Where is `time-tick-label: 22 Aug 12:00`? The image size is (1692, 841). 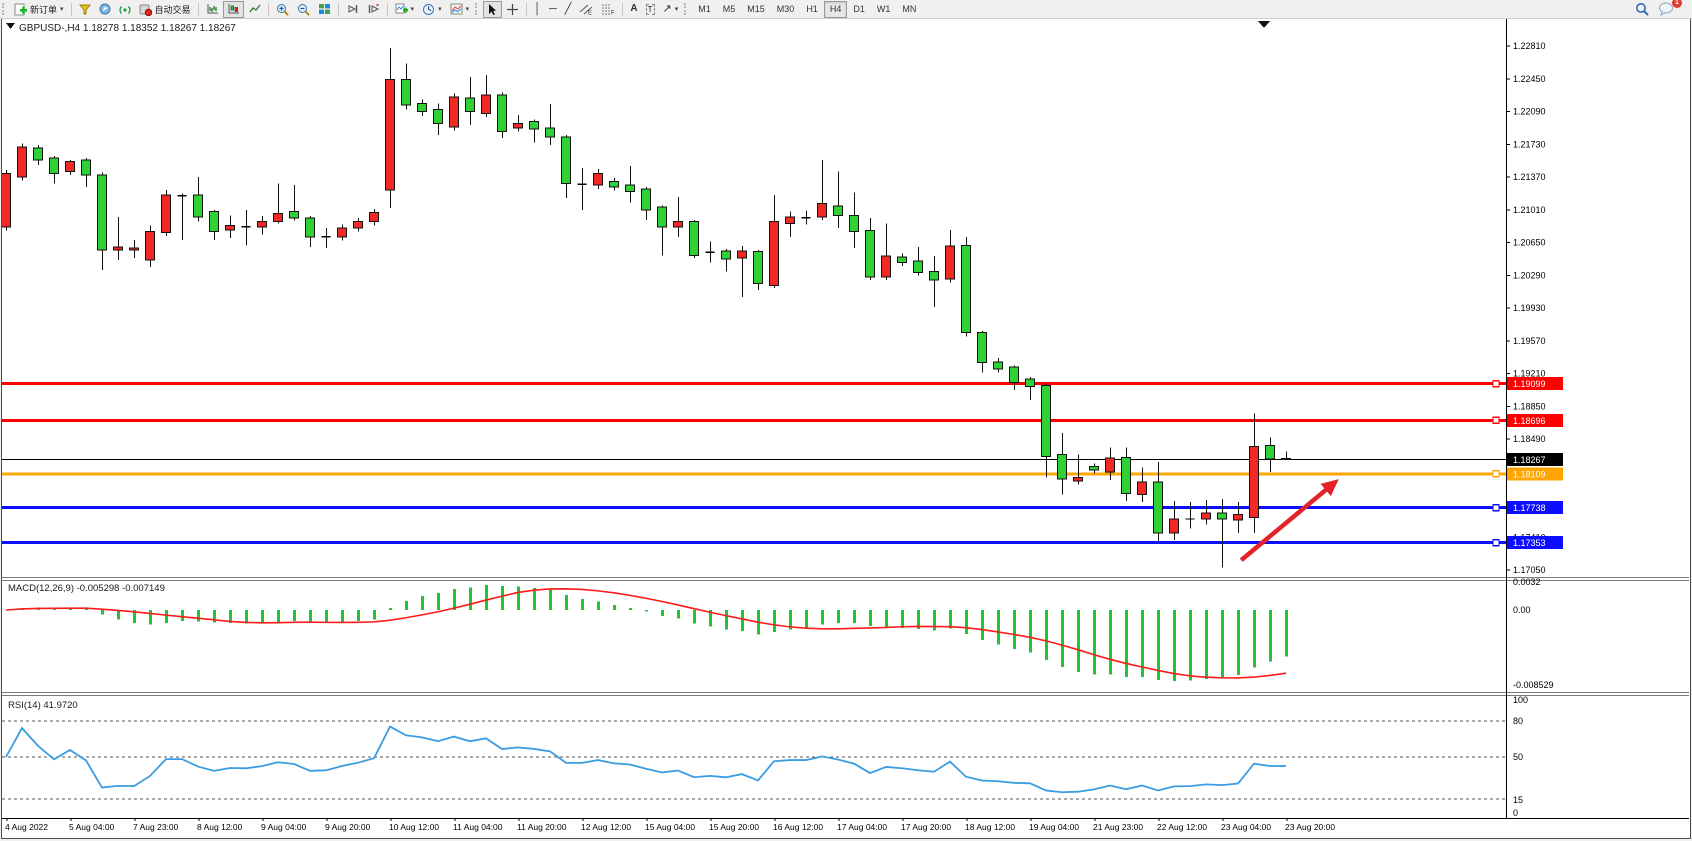 time-tick-label: 22 Aug 12:00 is located at coordinates (1182, 827).